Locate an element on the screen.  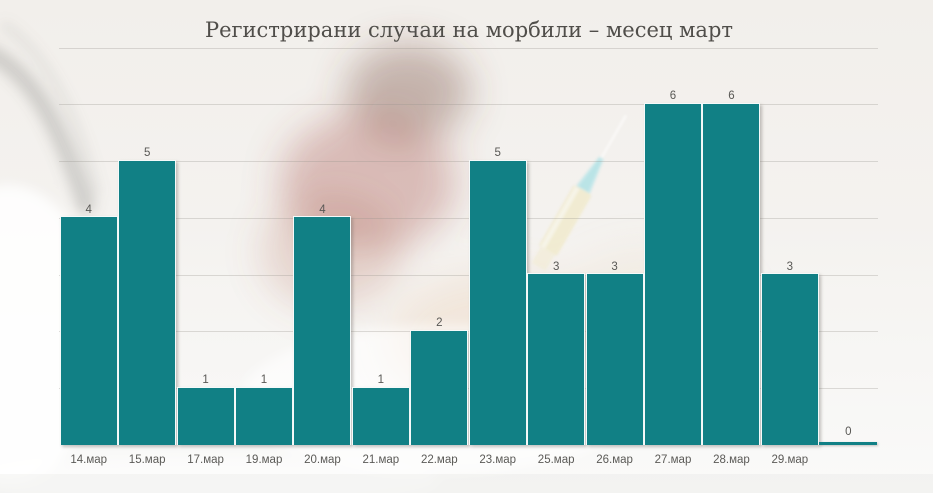
bar-29.мар is located at coordinates (789, 359).